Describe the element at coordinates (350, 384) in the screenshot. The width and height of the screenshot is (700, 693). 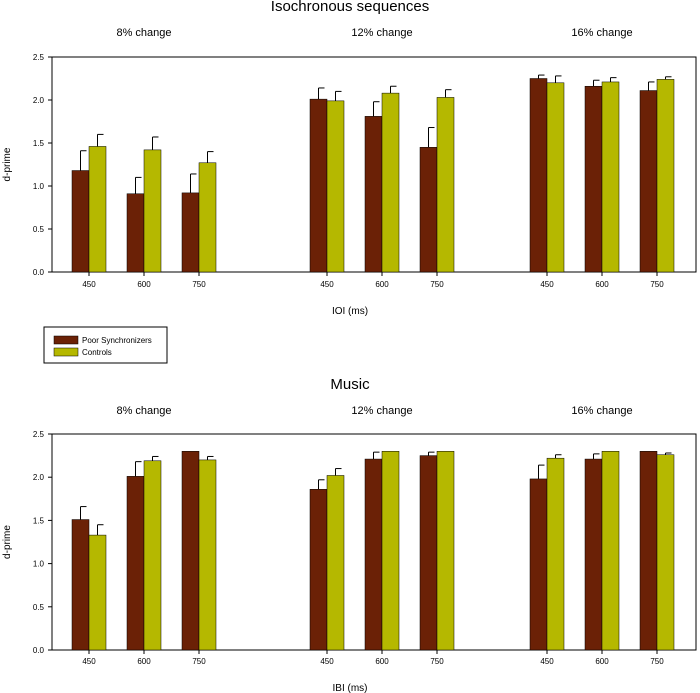
I see `panel-title: Music` at that location.